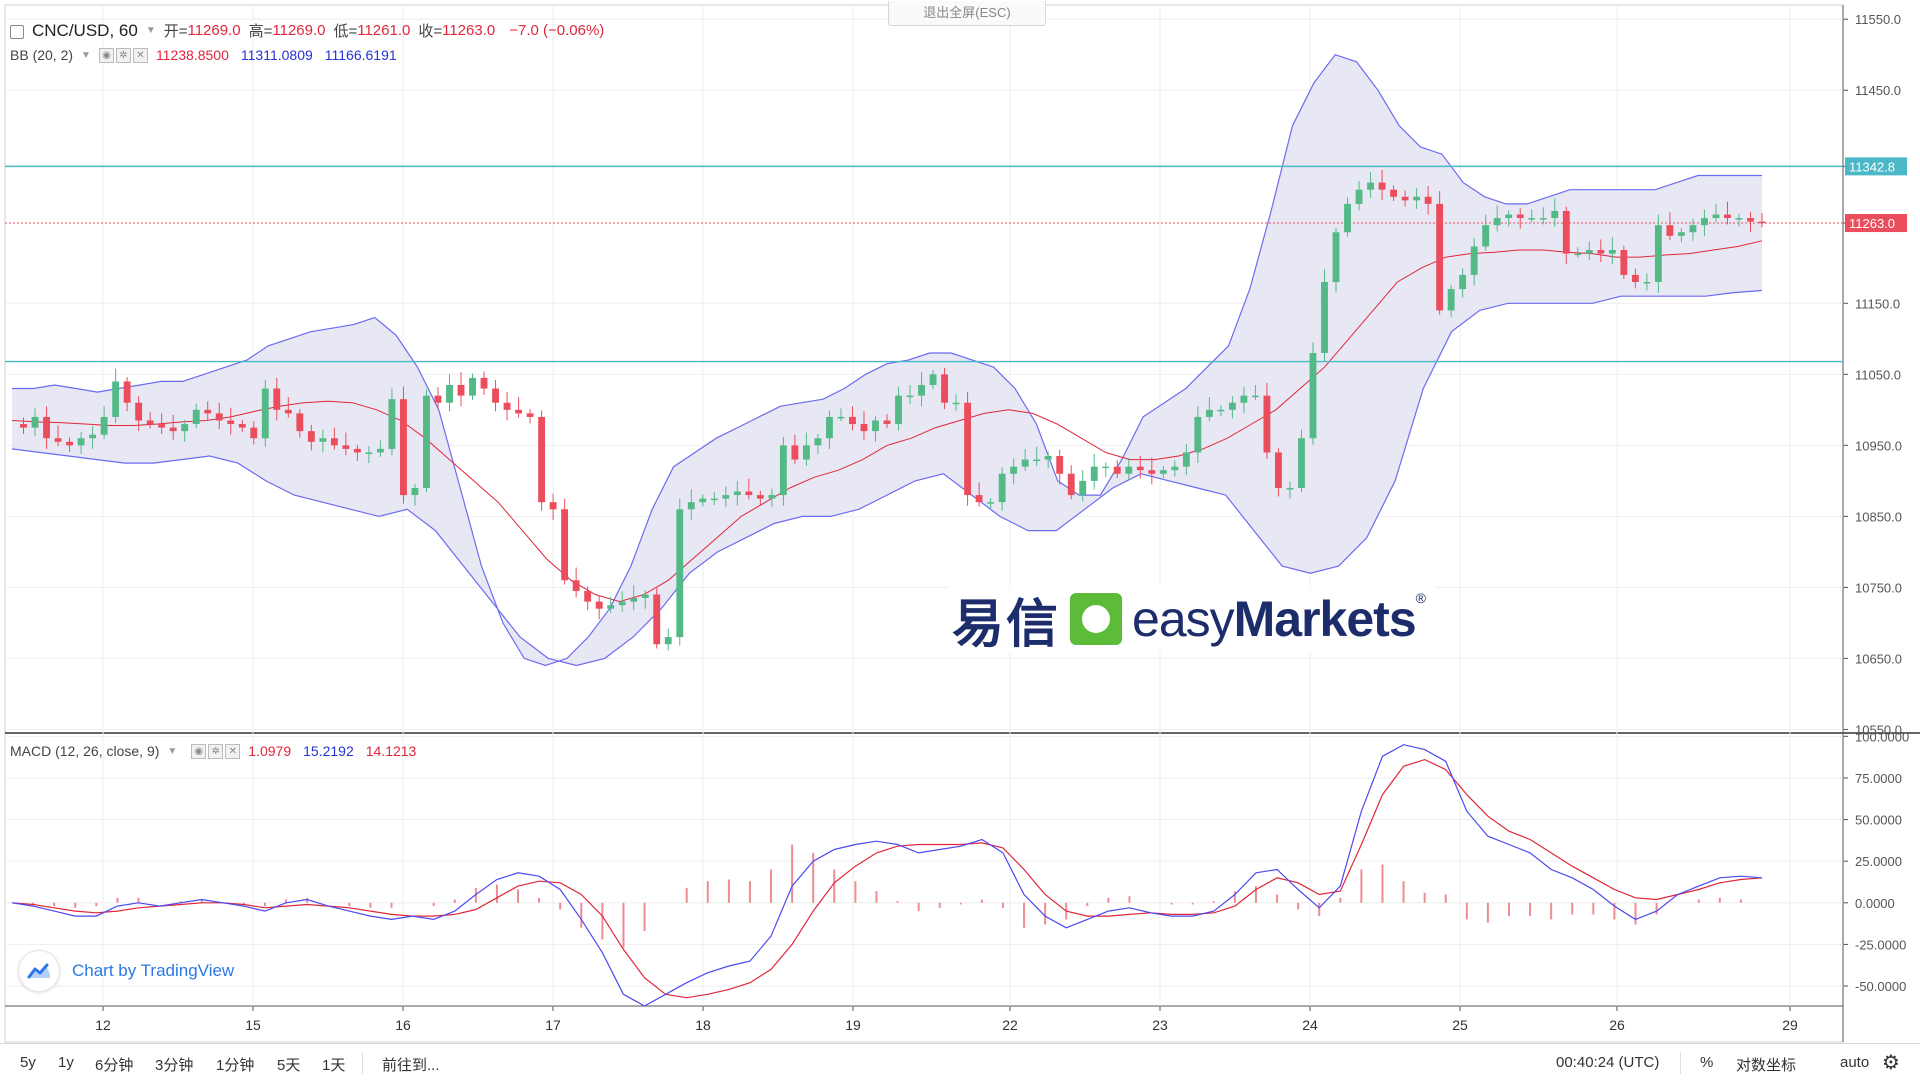 This screenshot has width=1920, height=1081. I want to click on range-1y-button: 1y, so click(66, 1062).